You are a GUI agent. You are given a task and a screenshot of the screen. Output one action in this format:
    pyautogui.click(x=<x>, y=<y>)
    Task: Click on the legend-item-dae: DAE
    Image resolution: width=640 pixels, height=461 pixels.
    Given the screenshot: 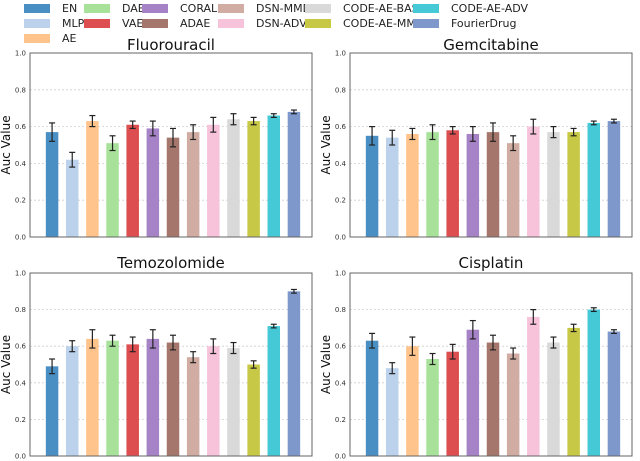 What is the action you would take?
    pyautogui.click(x=114, y=8)
    